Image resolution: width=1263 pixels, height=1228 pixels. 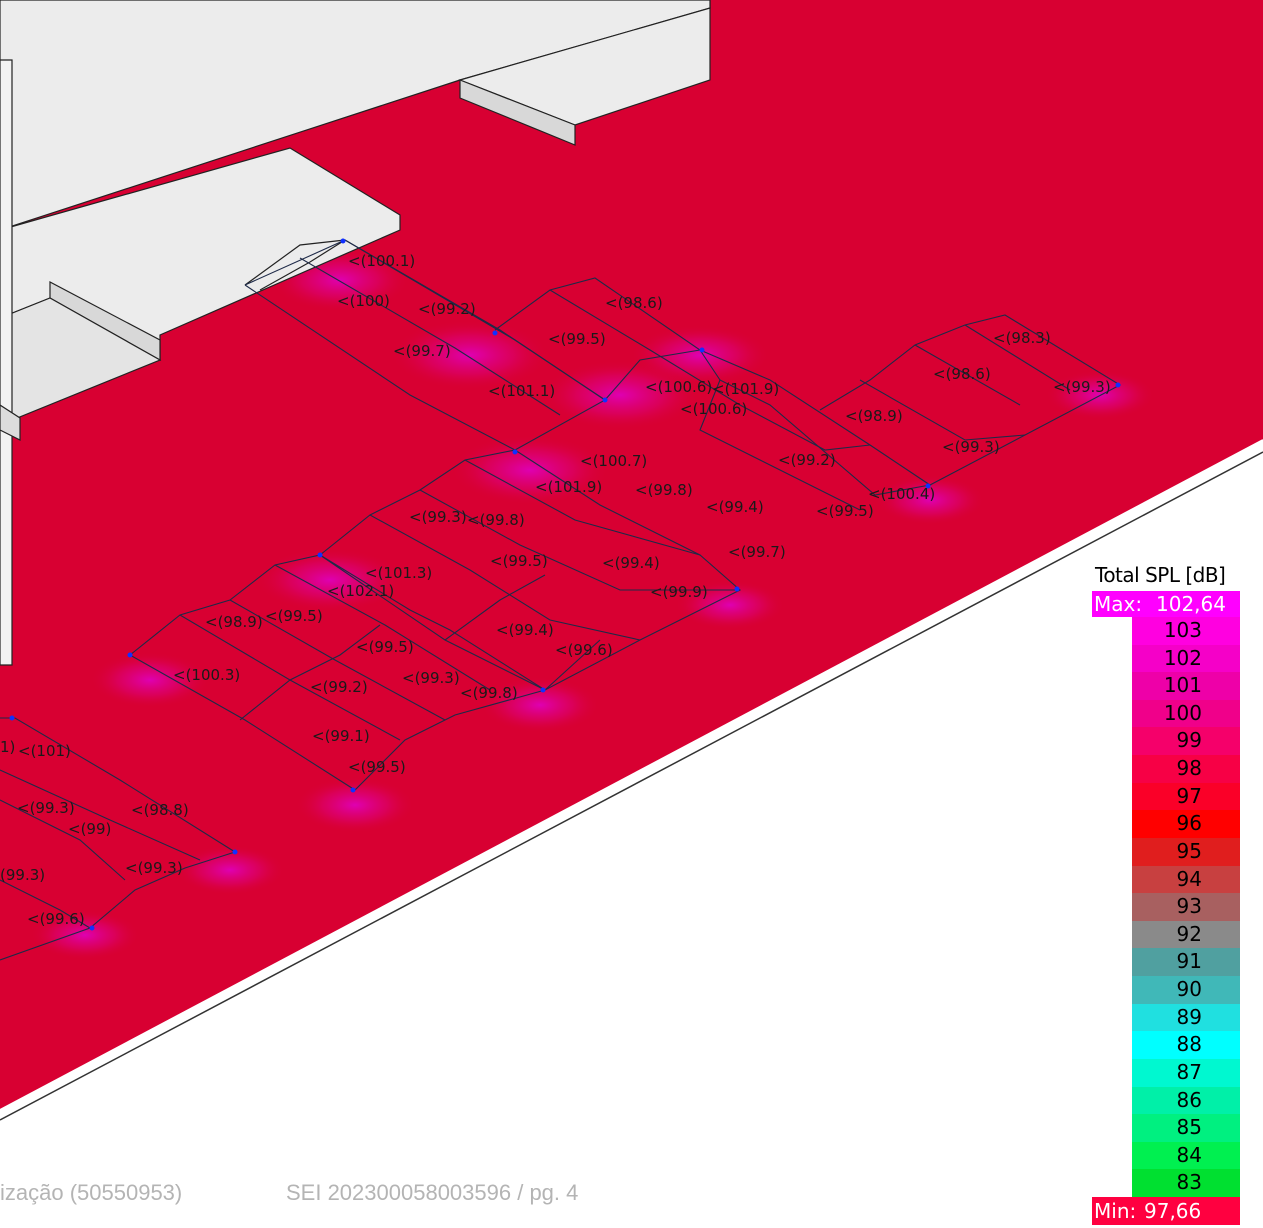 I want to click on legend-bin: 102, so click(x=1186, y=658).